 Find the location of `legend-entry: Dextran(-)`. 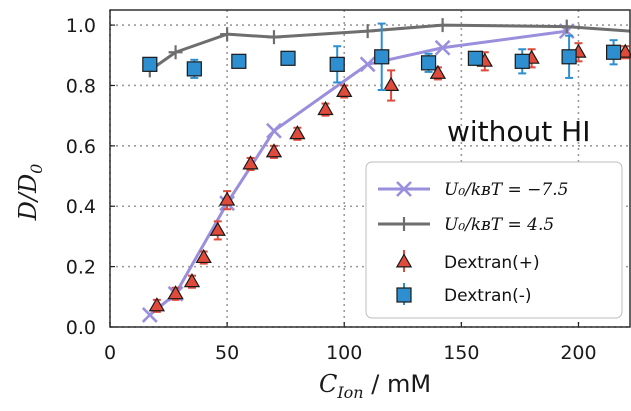

legend-entry: Dextran(-) is located at coordinates (464, 294).